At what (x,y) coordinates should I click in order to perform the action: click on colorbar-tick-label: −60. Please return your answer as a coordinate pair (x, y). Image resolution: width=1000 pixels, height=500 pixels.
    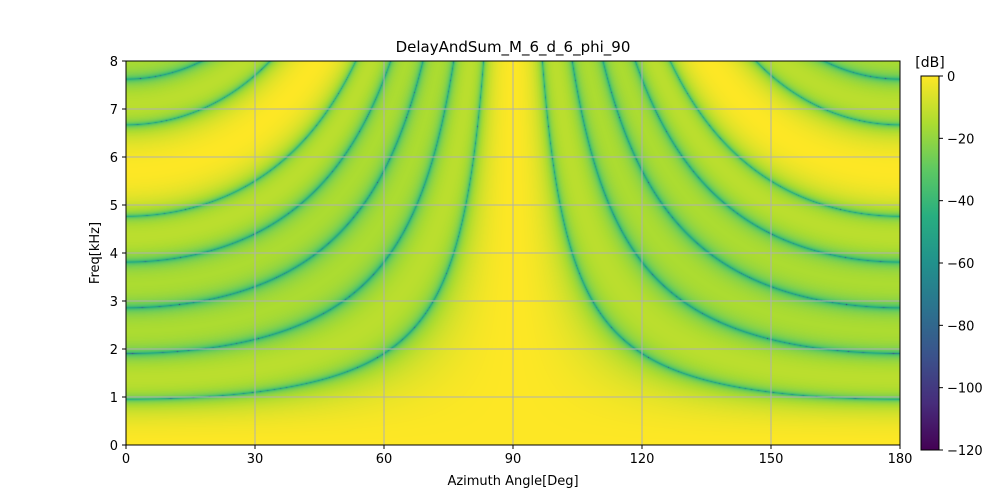
    Looking at the image, I should click on (960, 264).